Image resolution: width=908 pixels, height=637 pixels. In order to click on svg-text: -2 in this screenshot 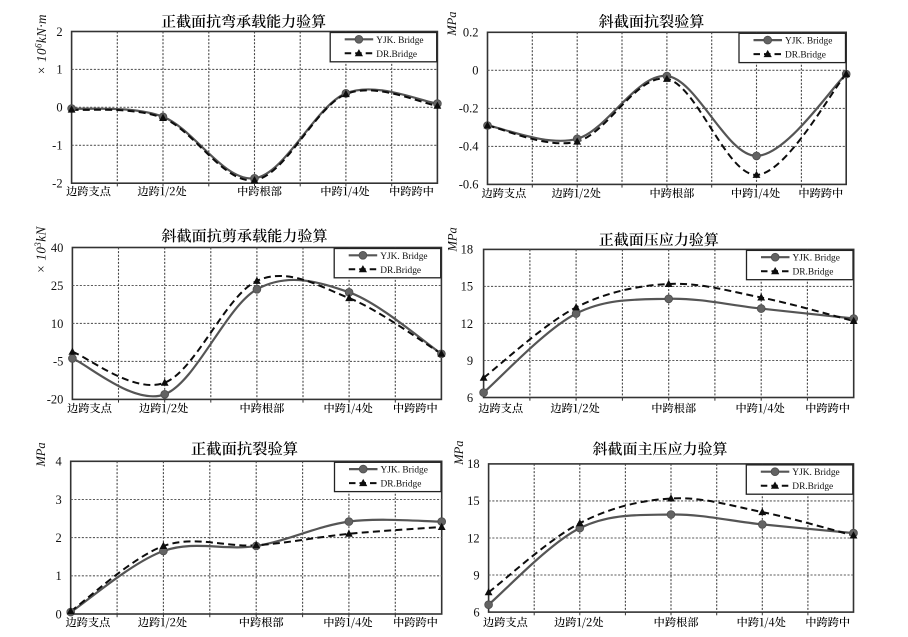, I will do `click(57, 184)`.